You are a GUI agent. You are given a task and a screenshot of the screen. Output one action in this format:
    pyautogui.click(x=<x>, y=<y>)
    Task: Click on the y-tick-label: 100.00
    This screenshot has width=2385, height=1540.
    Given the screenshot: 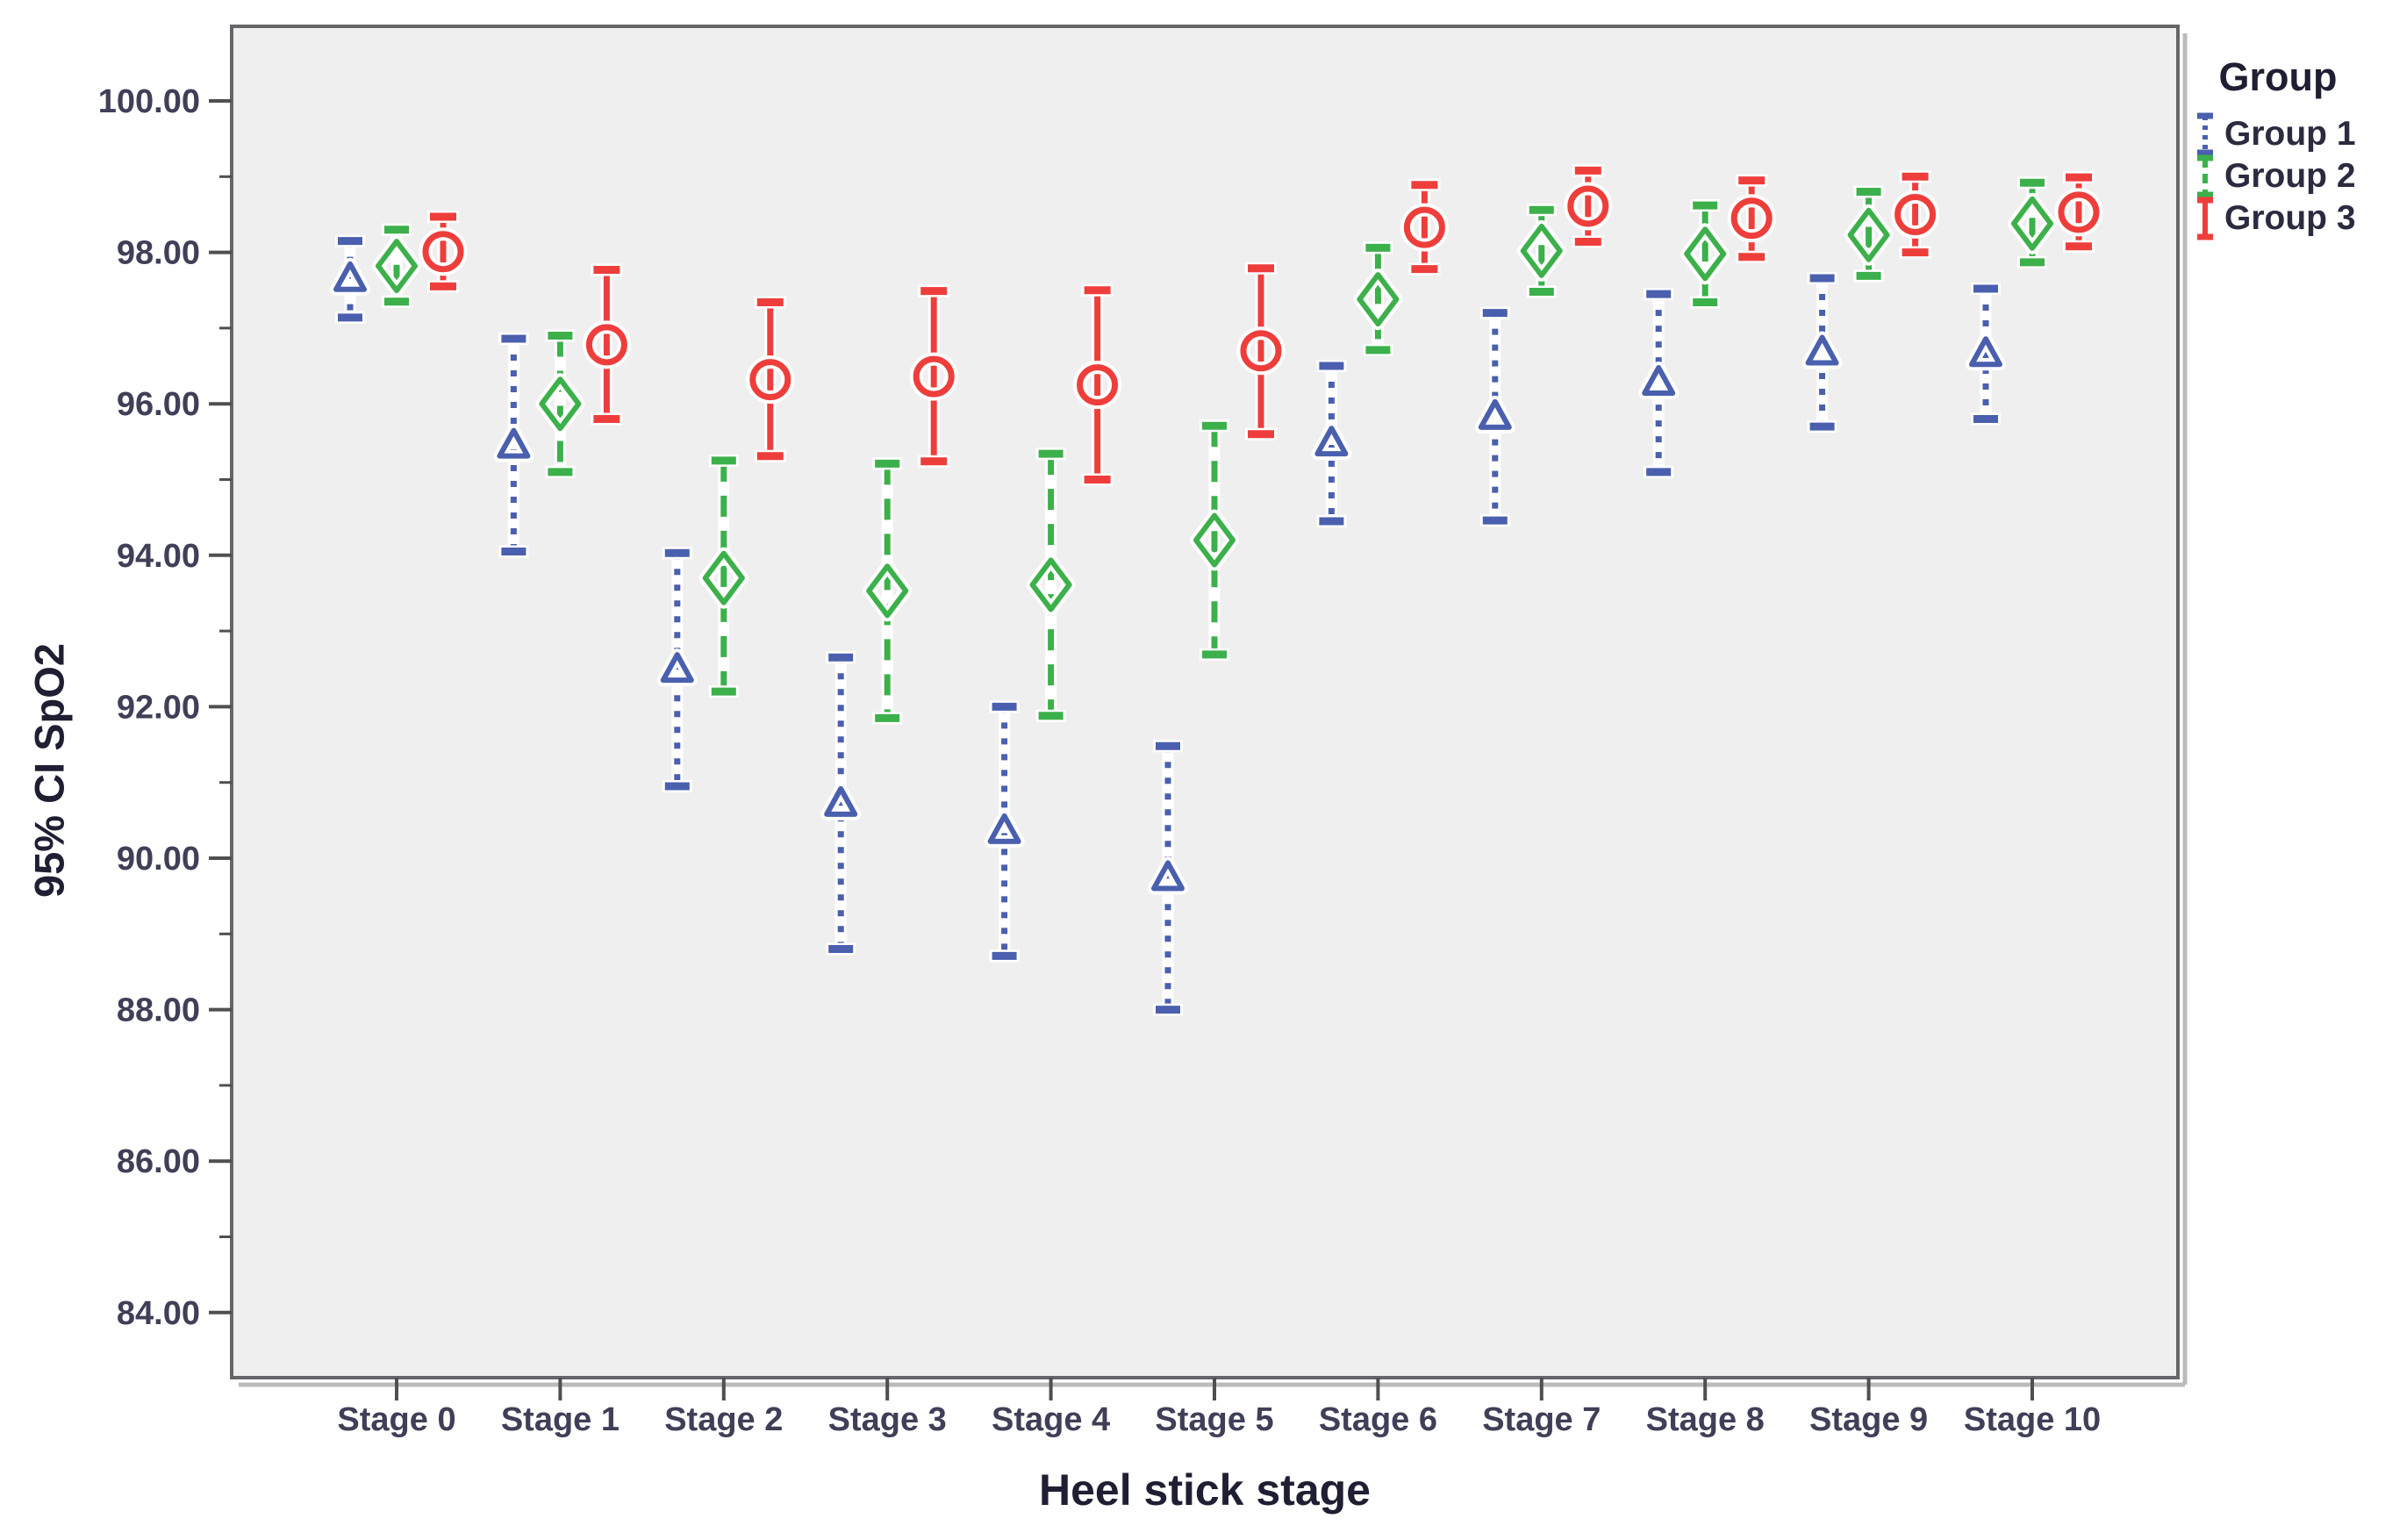 What is the action you would take?
    pyautogui.click(x=149, y=101)
    